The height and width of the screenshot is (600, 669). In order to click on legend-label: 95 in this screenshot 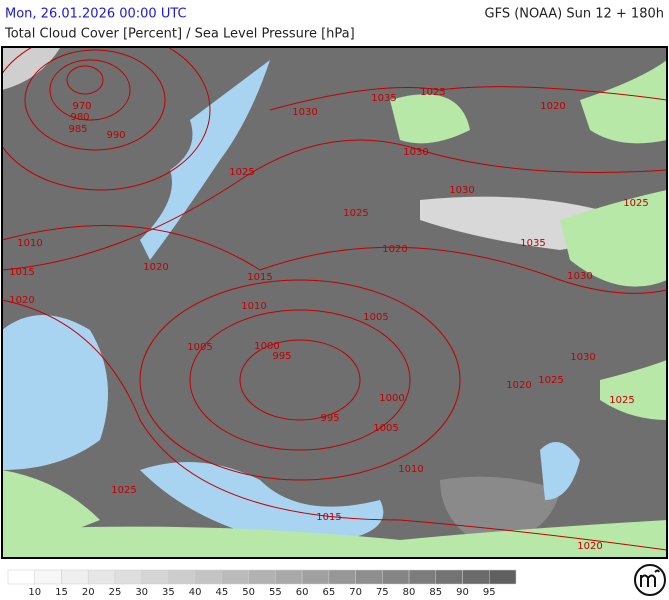, I will do `click(489, 592)`.